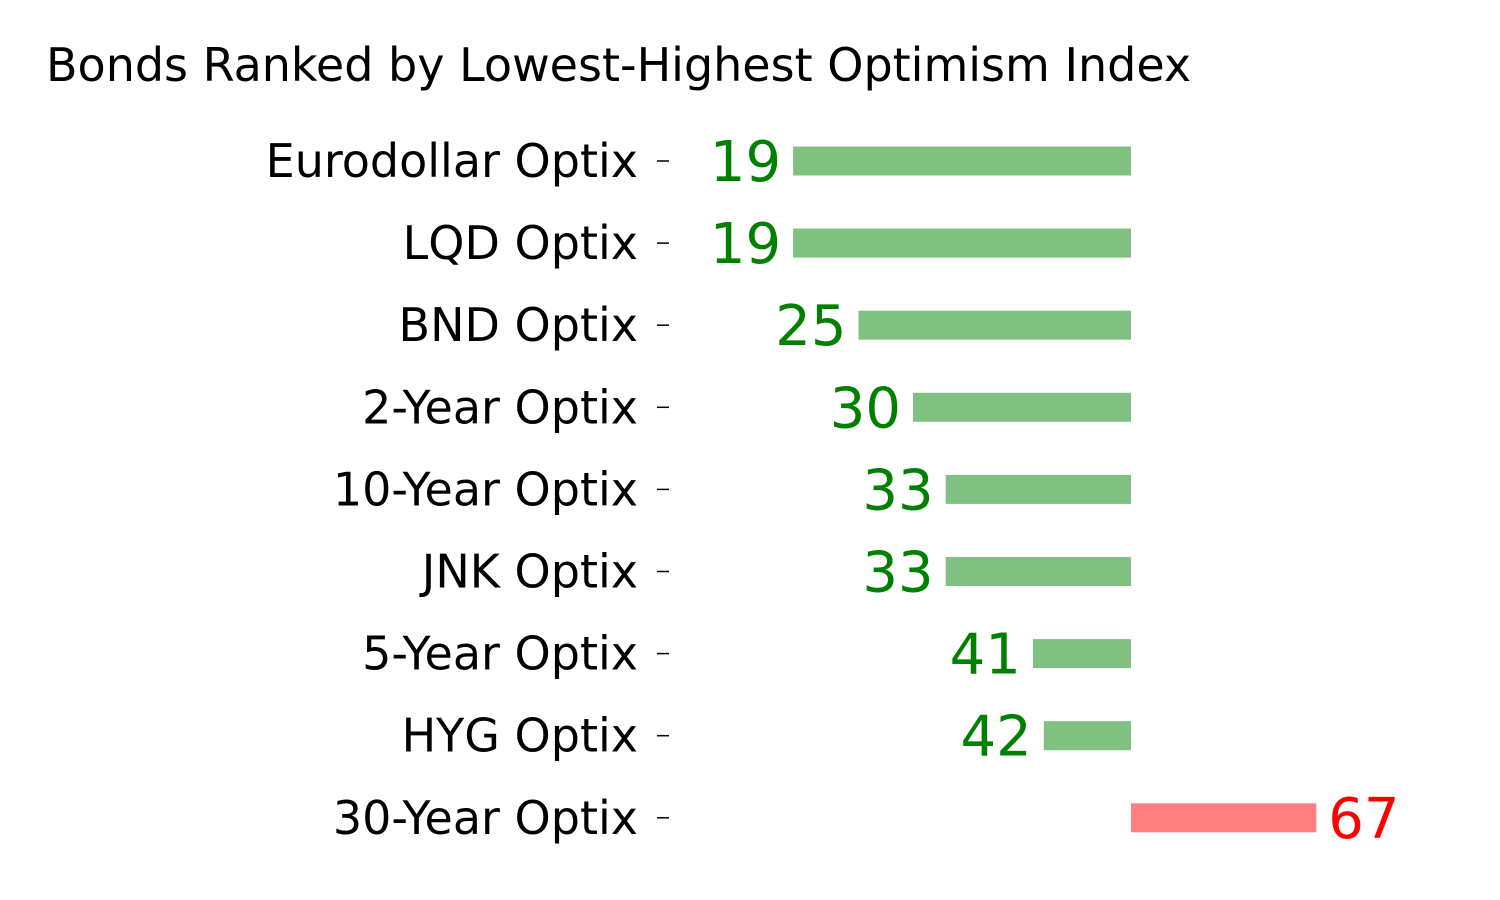 The image size is (1500, 900). Describe the element at coordinates (500, 407) in the screenshot. I see `category-label: 2-Year Optix` at that location.